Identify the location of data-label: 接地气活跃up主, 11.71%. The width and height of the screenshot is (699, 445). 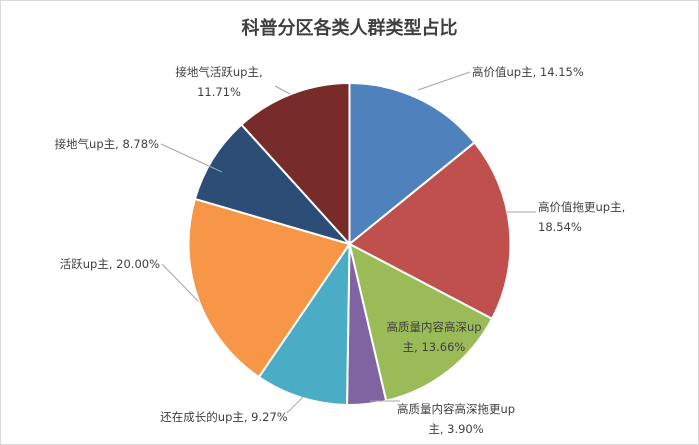
(218, 82).